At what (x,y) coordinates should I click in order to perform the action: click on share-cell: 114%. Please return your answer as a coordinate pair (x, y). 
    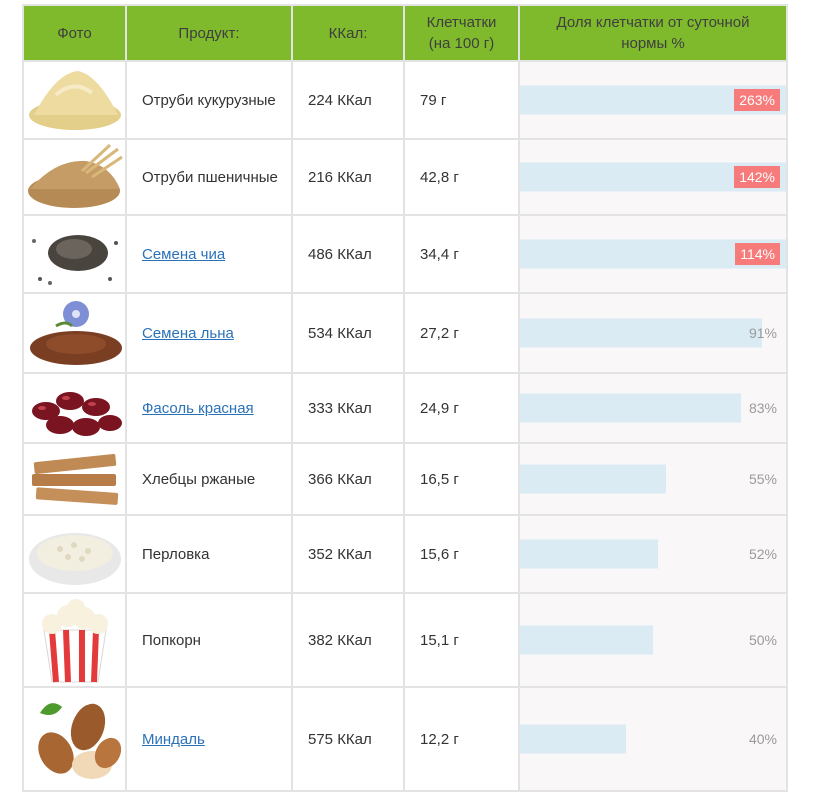
    Looking at the image, I should click on (653, 254).